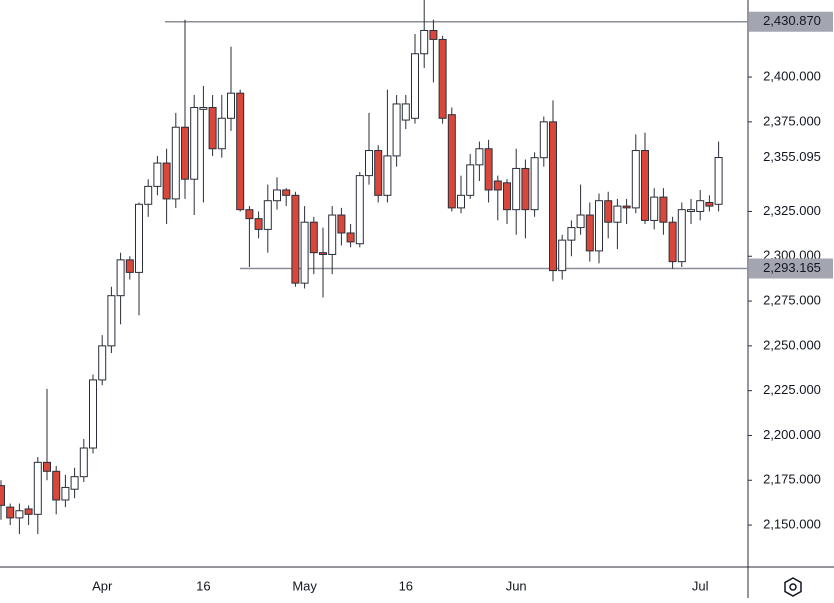 The height and width of the screenshot is (603, 834). What do you see at coordinates (792, 479) in the screenshot?
I see `y-tick-label: 2,175.000` at bounding box center [792, 479].